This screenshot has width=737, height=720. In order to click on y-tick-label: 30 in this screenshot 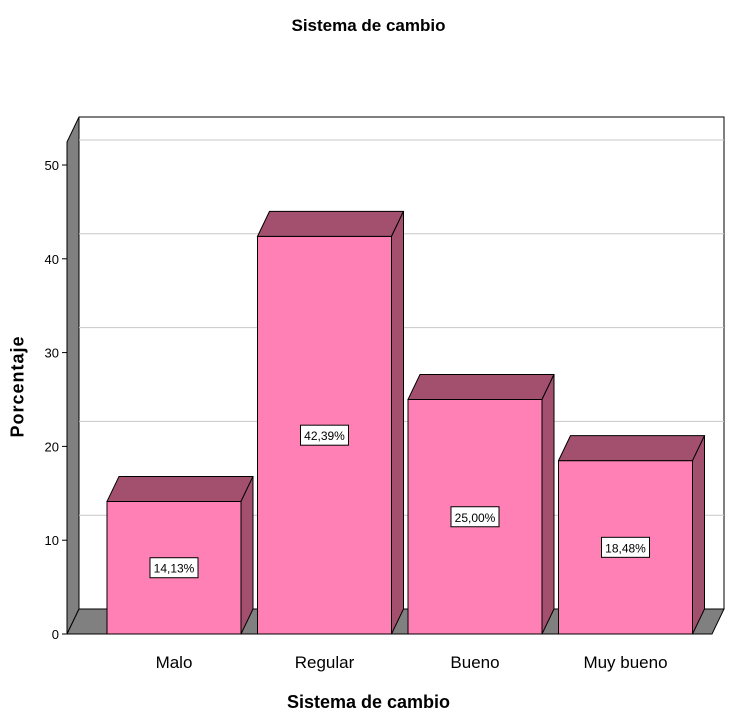, I will do `click(52, 353)`.